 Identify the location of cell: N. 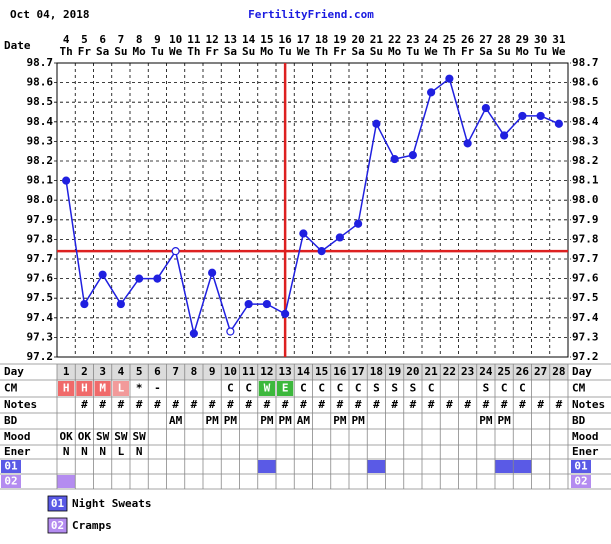
(66, 451).